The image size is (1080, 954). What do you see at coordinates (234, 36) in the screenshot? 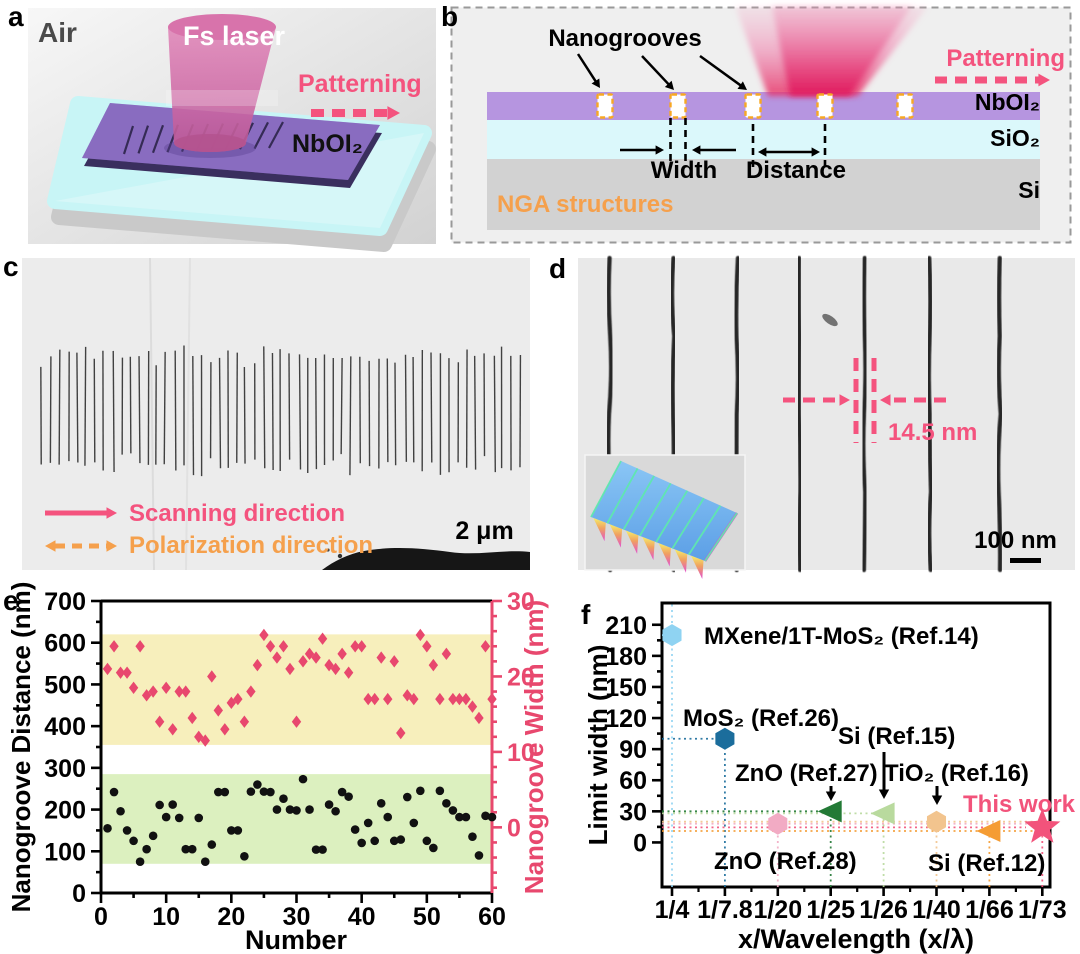
I see `fs-laser-label: Fs laser` at bounding box center [234, 36].